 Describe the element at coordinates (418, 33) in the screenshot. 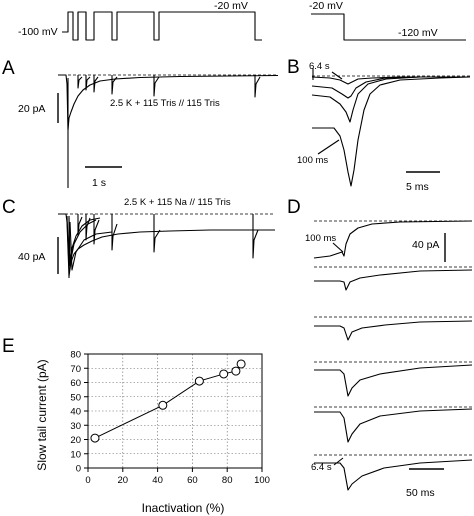

I see `protocol-tail-label: -120 mV` at that location.